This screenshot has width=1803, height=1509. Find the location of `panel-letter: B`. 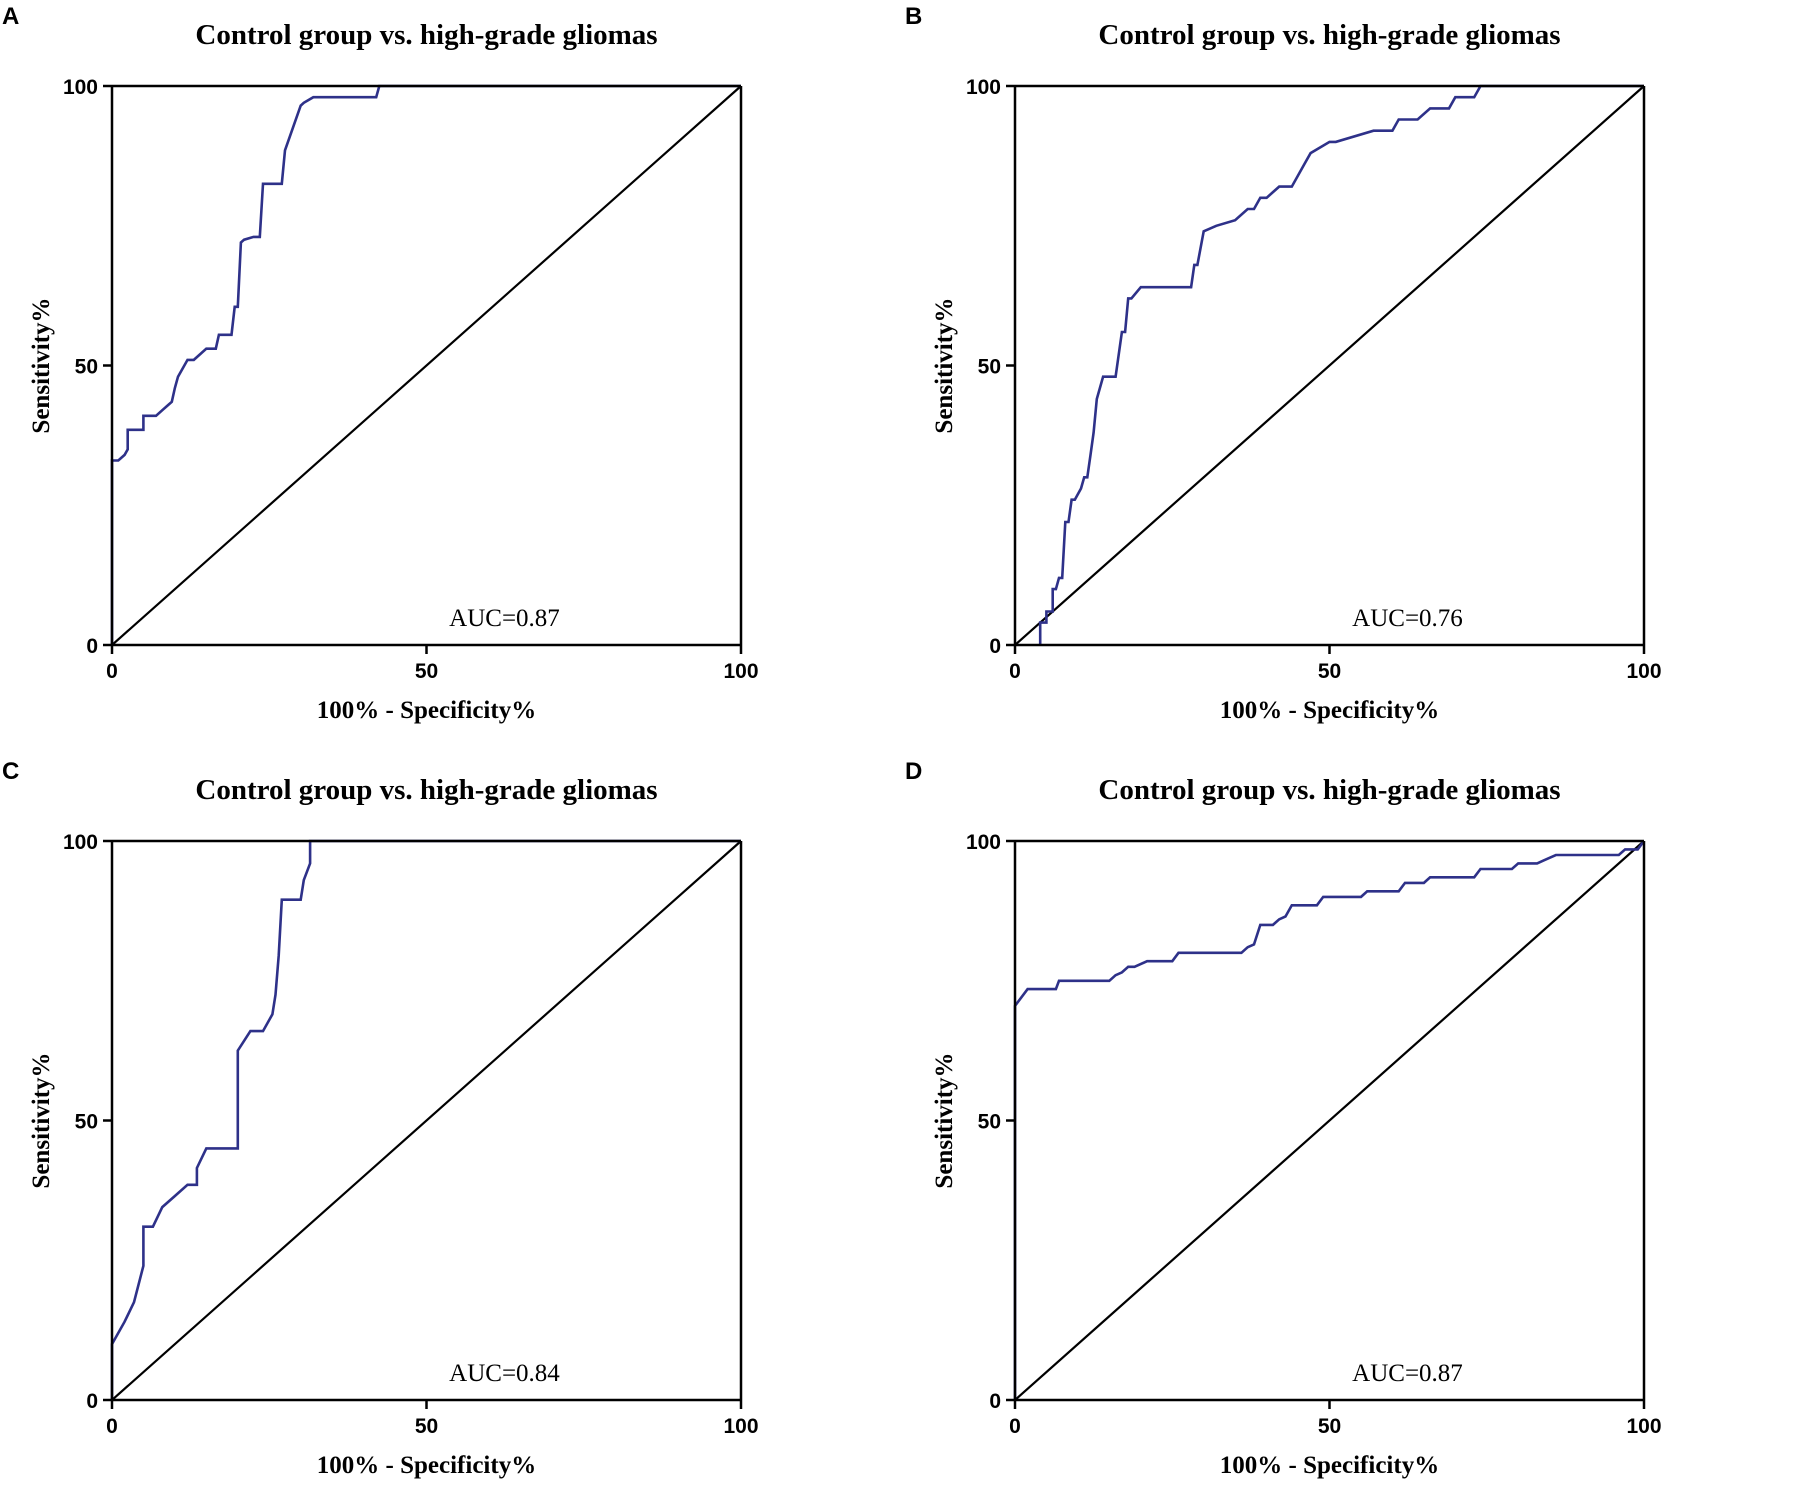

panel-letter: B is located at coordinates (913, 16).